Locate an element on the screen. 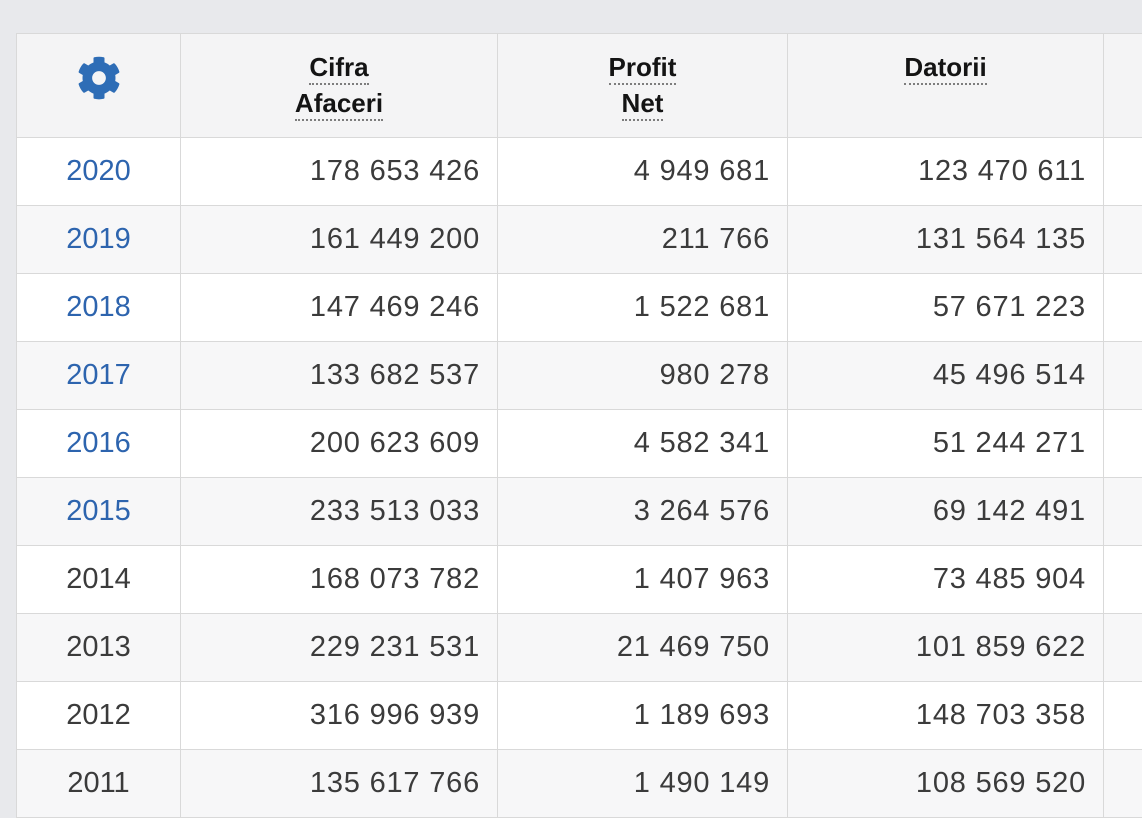 This screenshot has width=1142, height=818. year-cell: 2016 is located at coordinates (99, 444).